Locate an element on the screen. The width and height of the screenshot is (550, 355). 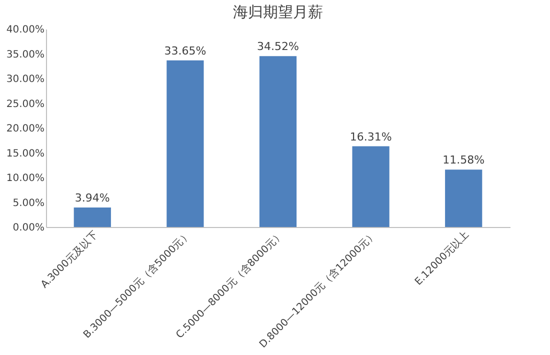
y-tick-label: 15.00% is located at coordinates (25, 154).